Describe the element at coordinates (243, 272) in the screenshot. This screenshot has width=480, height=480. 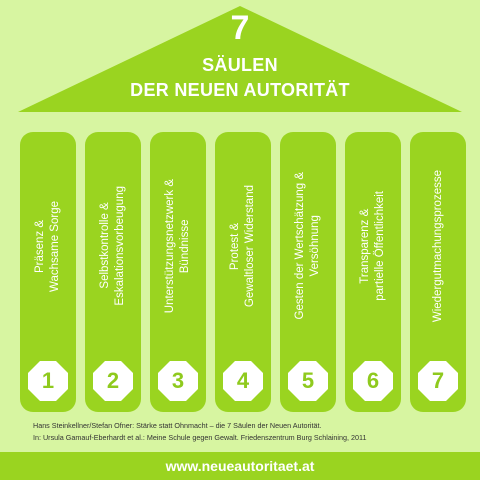
I see `pillar-4: Protest & Gewaltloser Widerstand 4` at that location.